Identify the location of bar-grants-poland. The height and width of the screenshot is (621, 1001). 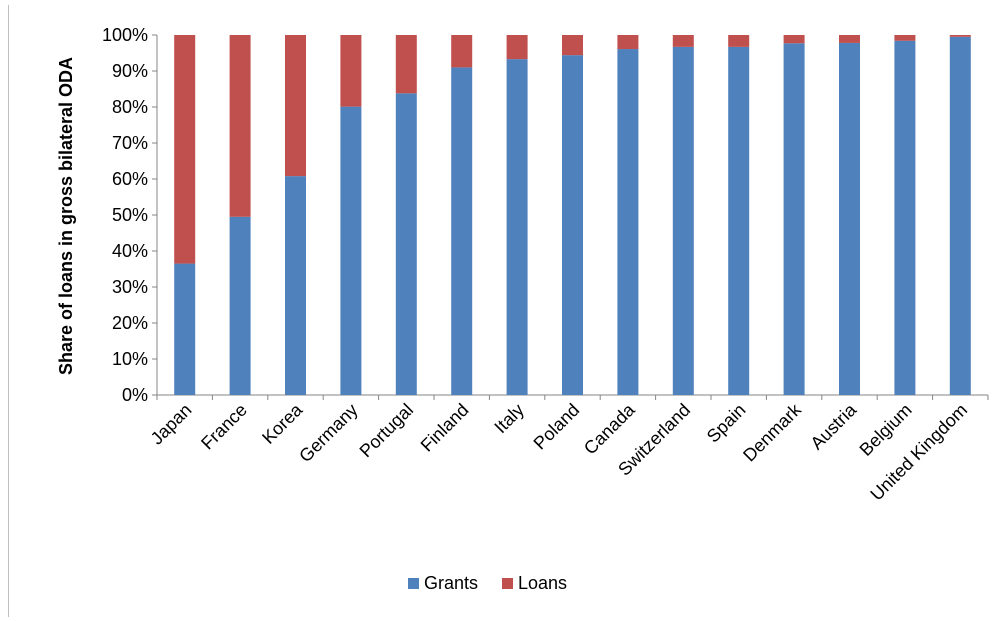
(572, 225).